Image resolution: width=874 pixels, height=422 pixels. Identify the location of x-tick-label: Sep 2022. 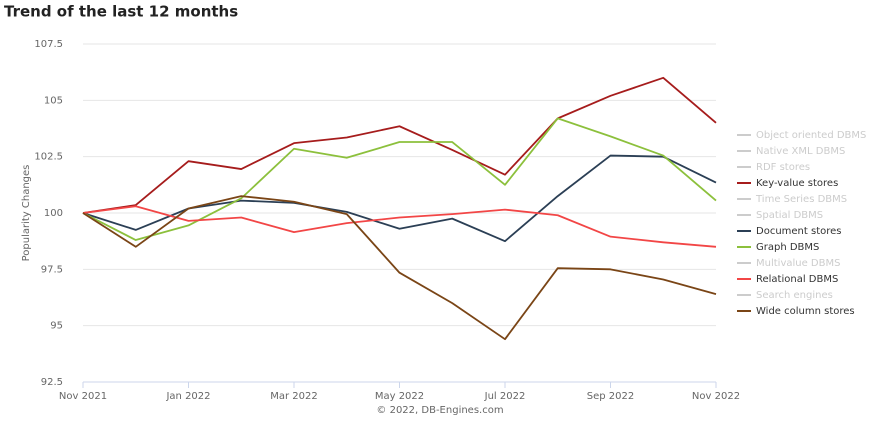
(610, 396).